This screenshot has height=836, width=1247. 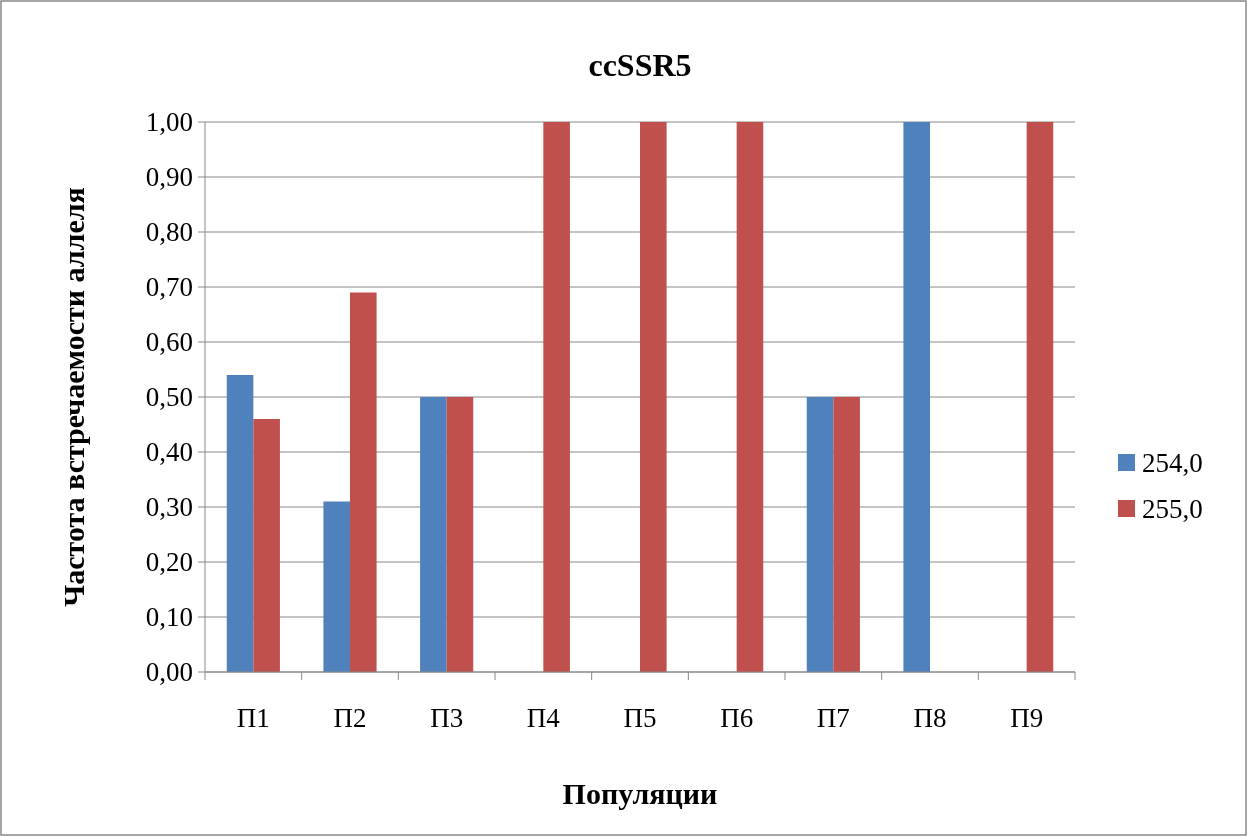 What do you see at coordinates (350, 718) in the screenshot?
I see `x-tick-label: П2` at bounding box center [350, 718].